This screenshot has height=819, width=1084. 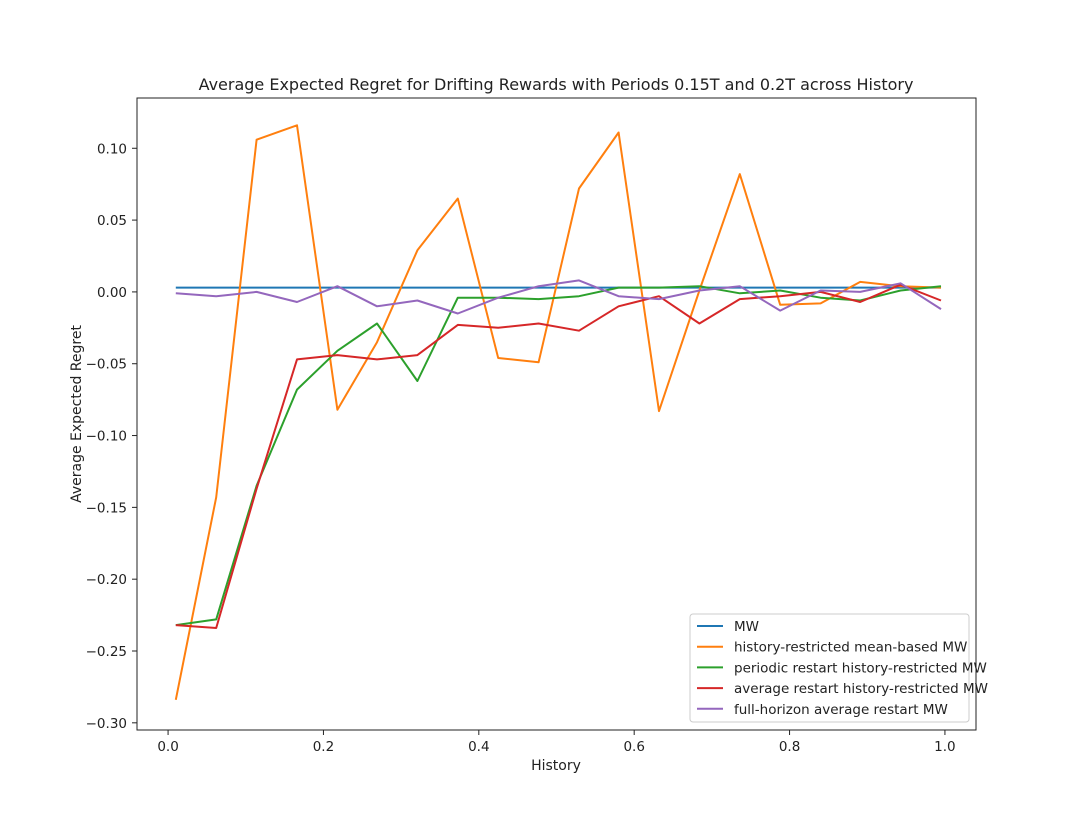 What do you see at coordinates (77, 414) in the screenshot?
I see `y-axis-label: Average Expected Regret` at bounding box center [77, 414].